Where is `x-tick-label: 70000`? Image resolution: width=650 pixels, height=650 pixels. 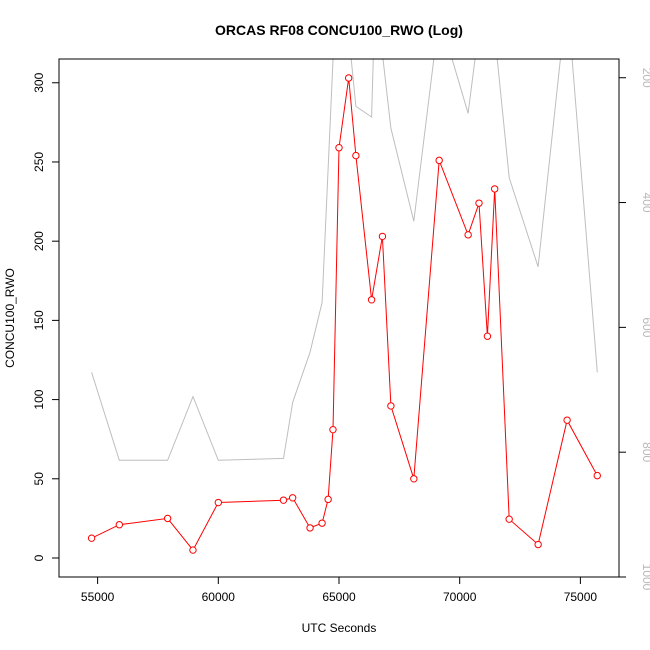
x-tick-label: 70000 is located at coordinates (460, 597).